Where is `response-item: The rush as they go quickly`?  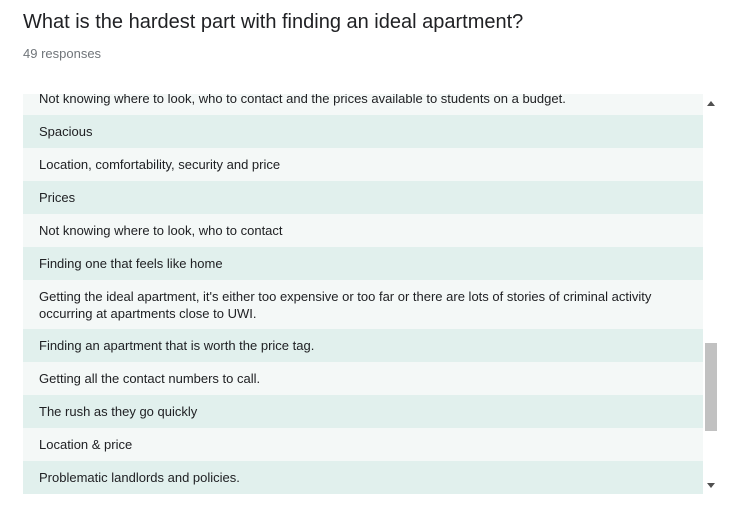 response-item: The rush as they go quickly is located at coordinates (363, 411).